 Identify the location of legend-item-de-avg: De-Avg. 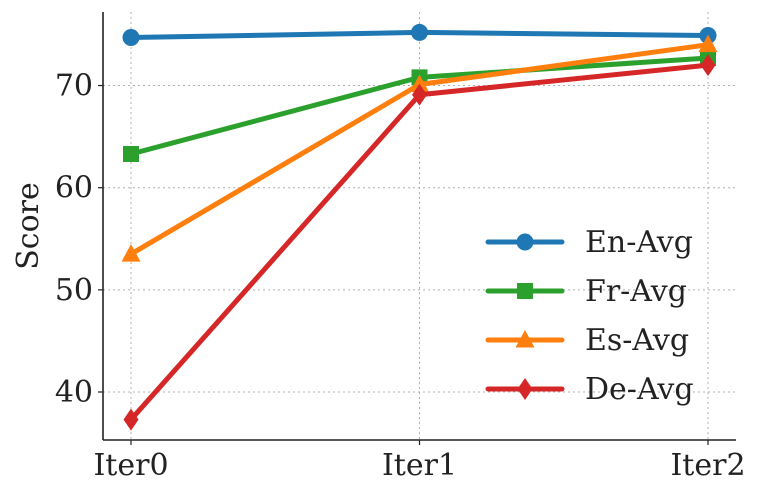
(589, 389).